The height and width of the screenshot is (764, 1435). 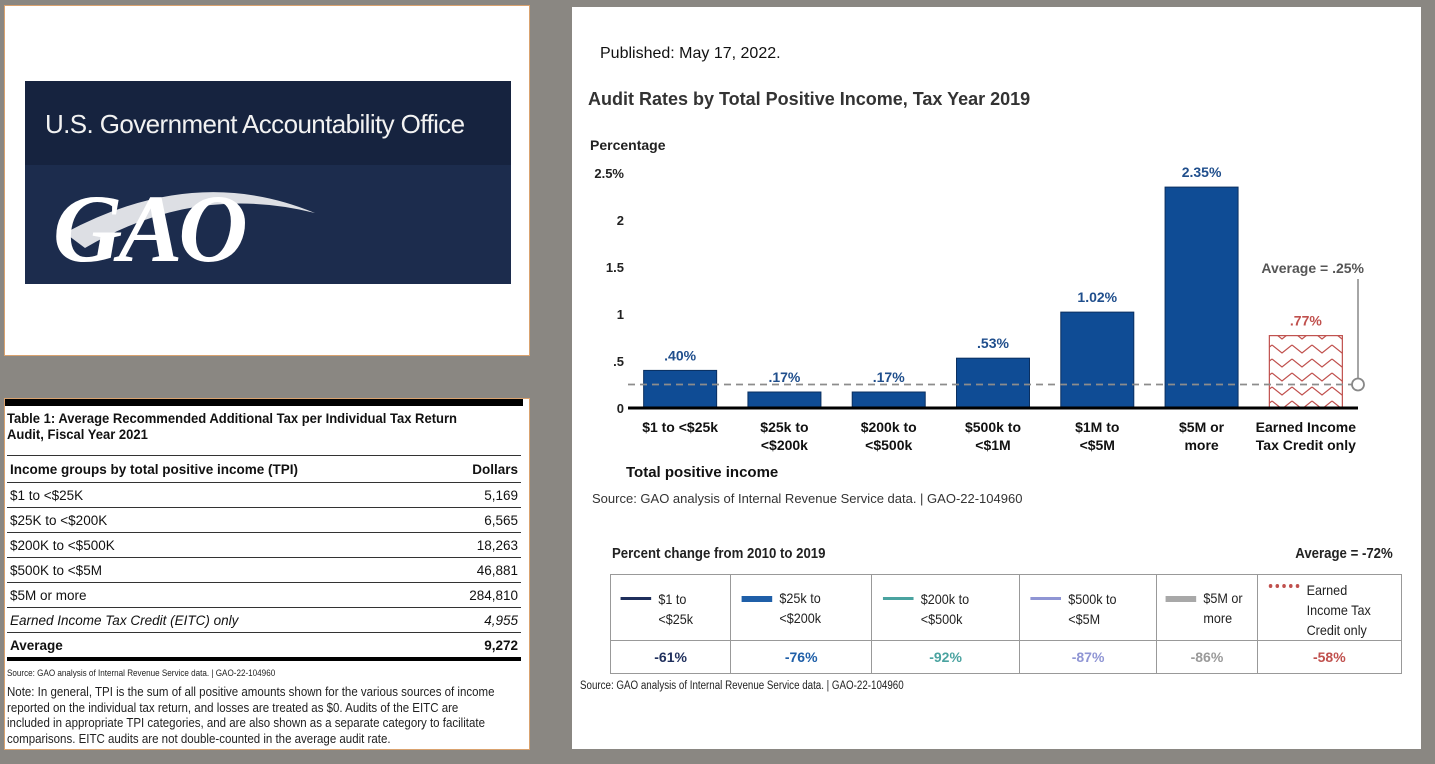 I want to click on y-tick-label: 0, so click(x=620, y=408).